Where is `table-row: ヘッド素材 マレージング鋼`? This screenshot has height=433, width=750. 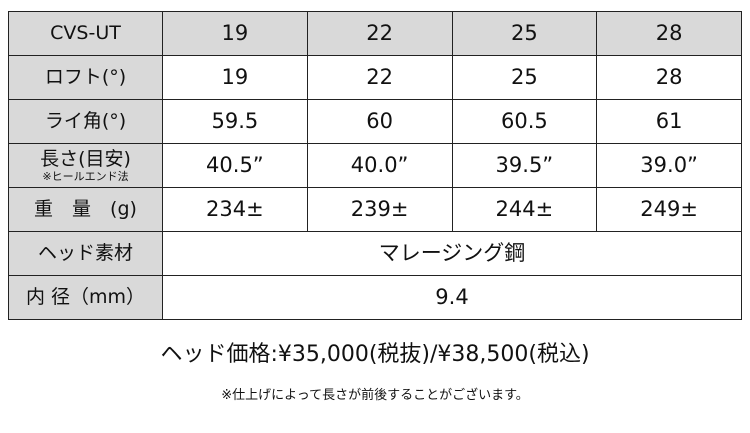 table-row: ヘッド素材 マレージング鋼 is located at coordinates (375, 253).